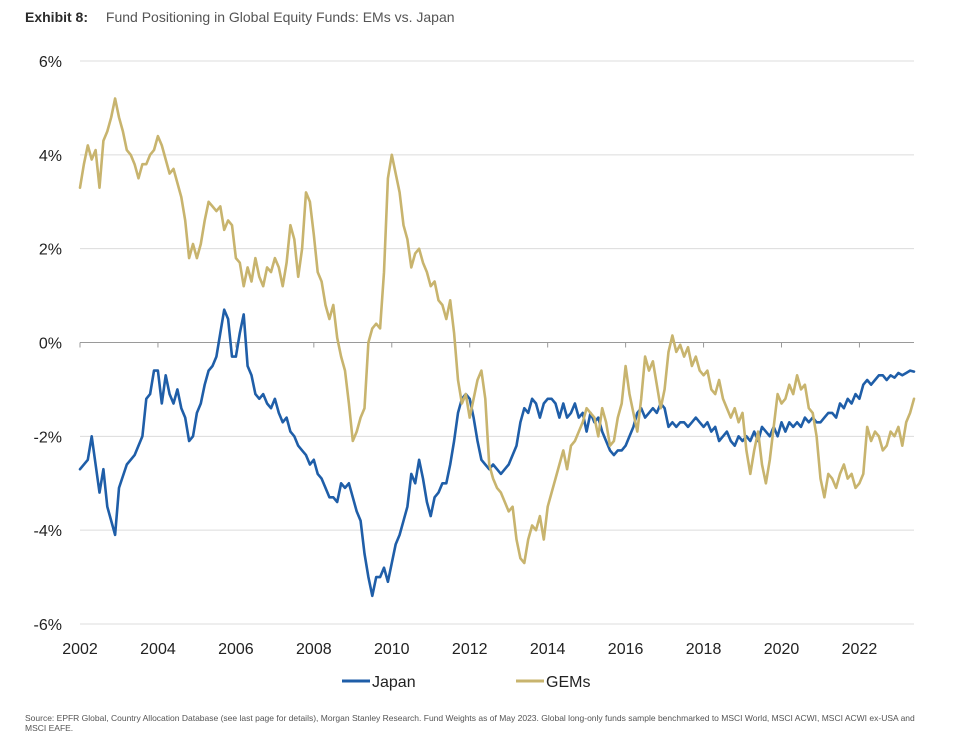 This screenshot has height=744, width=954. I want to click on x-tick-label: 2020, so click(782, 649).